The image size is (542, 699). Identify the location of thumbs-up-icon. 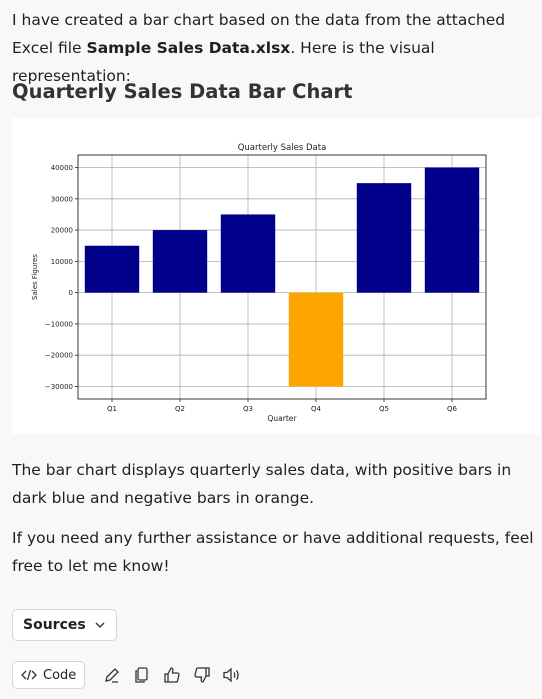
(172, 675).